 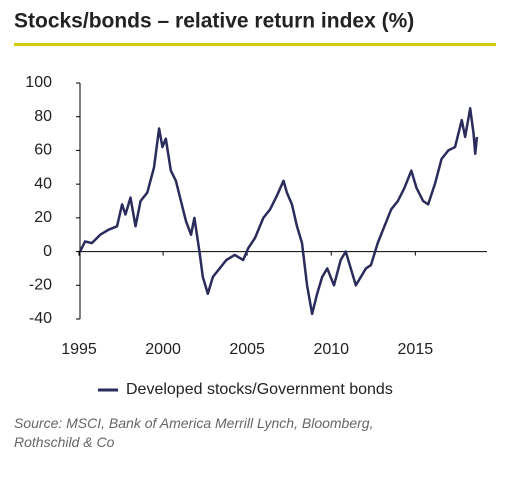 I want to click on x-tick-label: 2005, so click(x=247, y=349).